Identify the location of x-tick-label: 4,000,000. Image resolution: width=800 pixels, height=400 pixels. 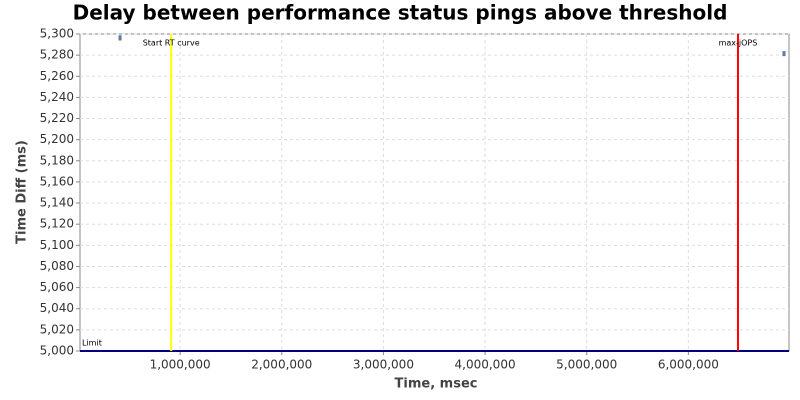
(485, 365).